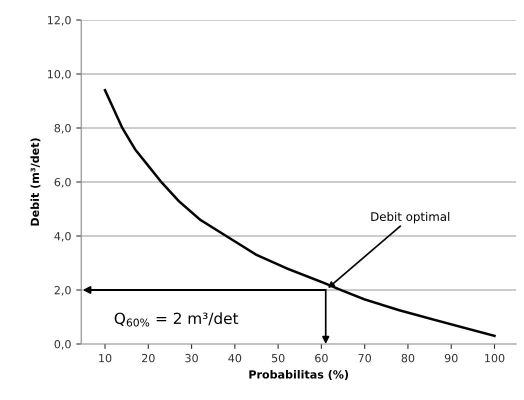 The image size is (524, 400). Describe the element at coordinates (35, 182) in the screenshot. I see `y-axis-title: Debit (m³/det)` at that location.